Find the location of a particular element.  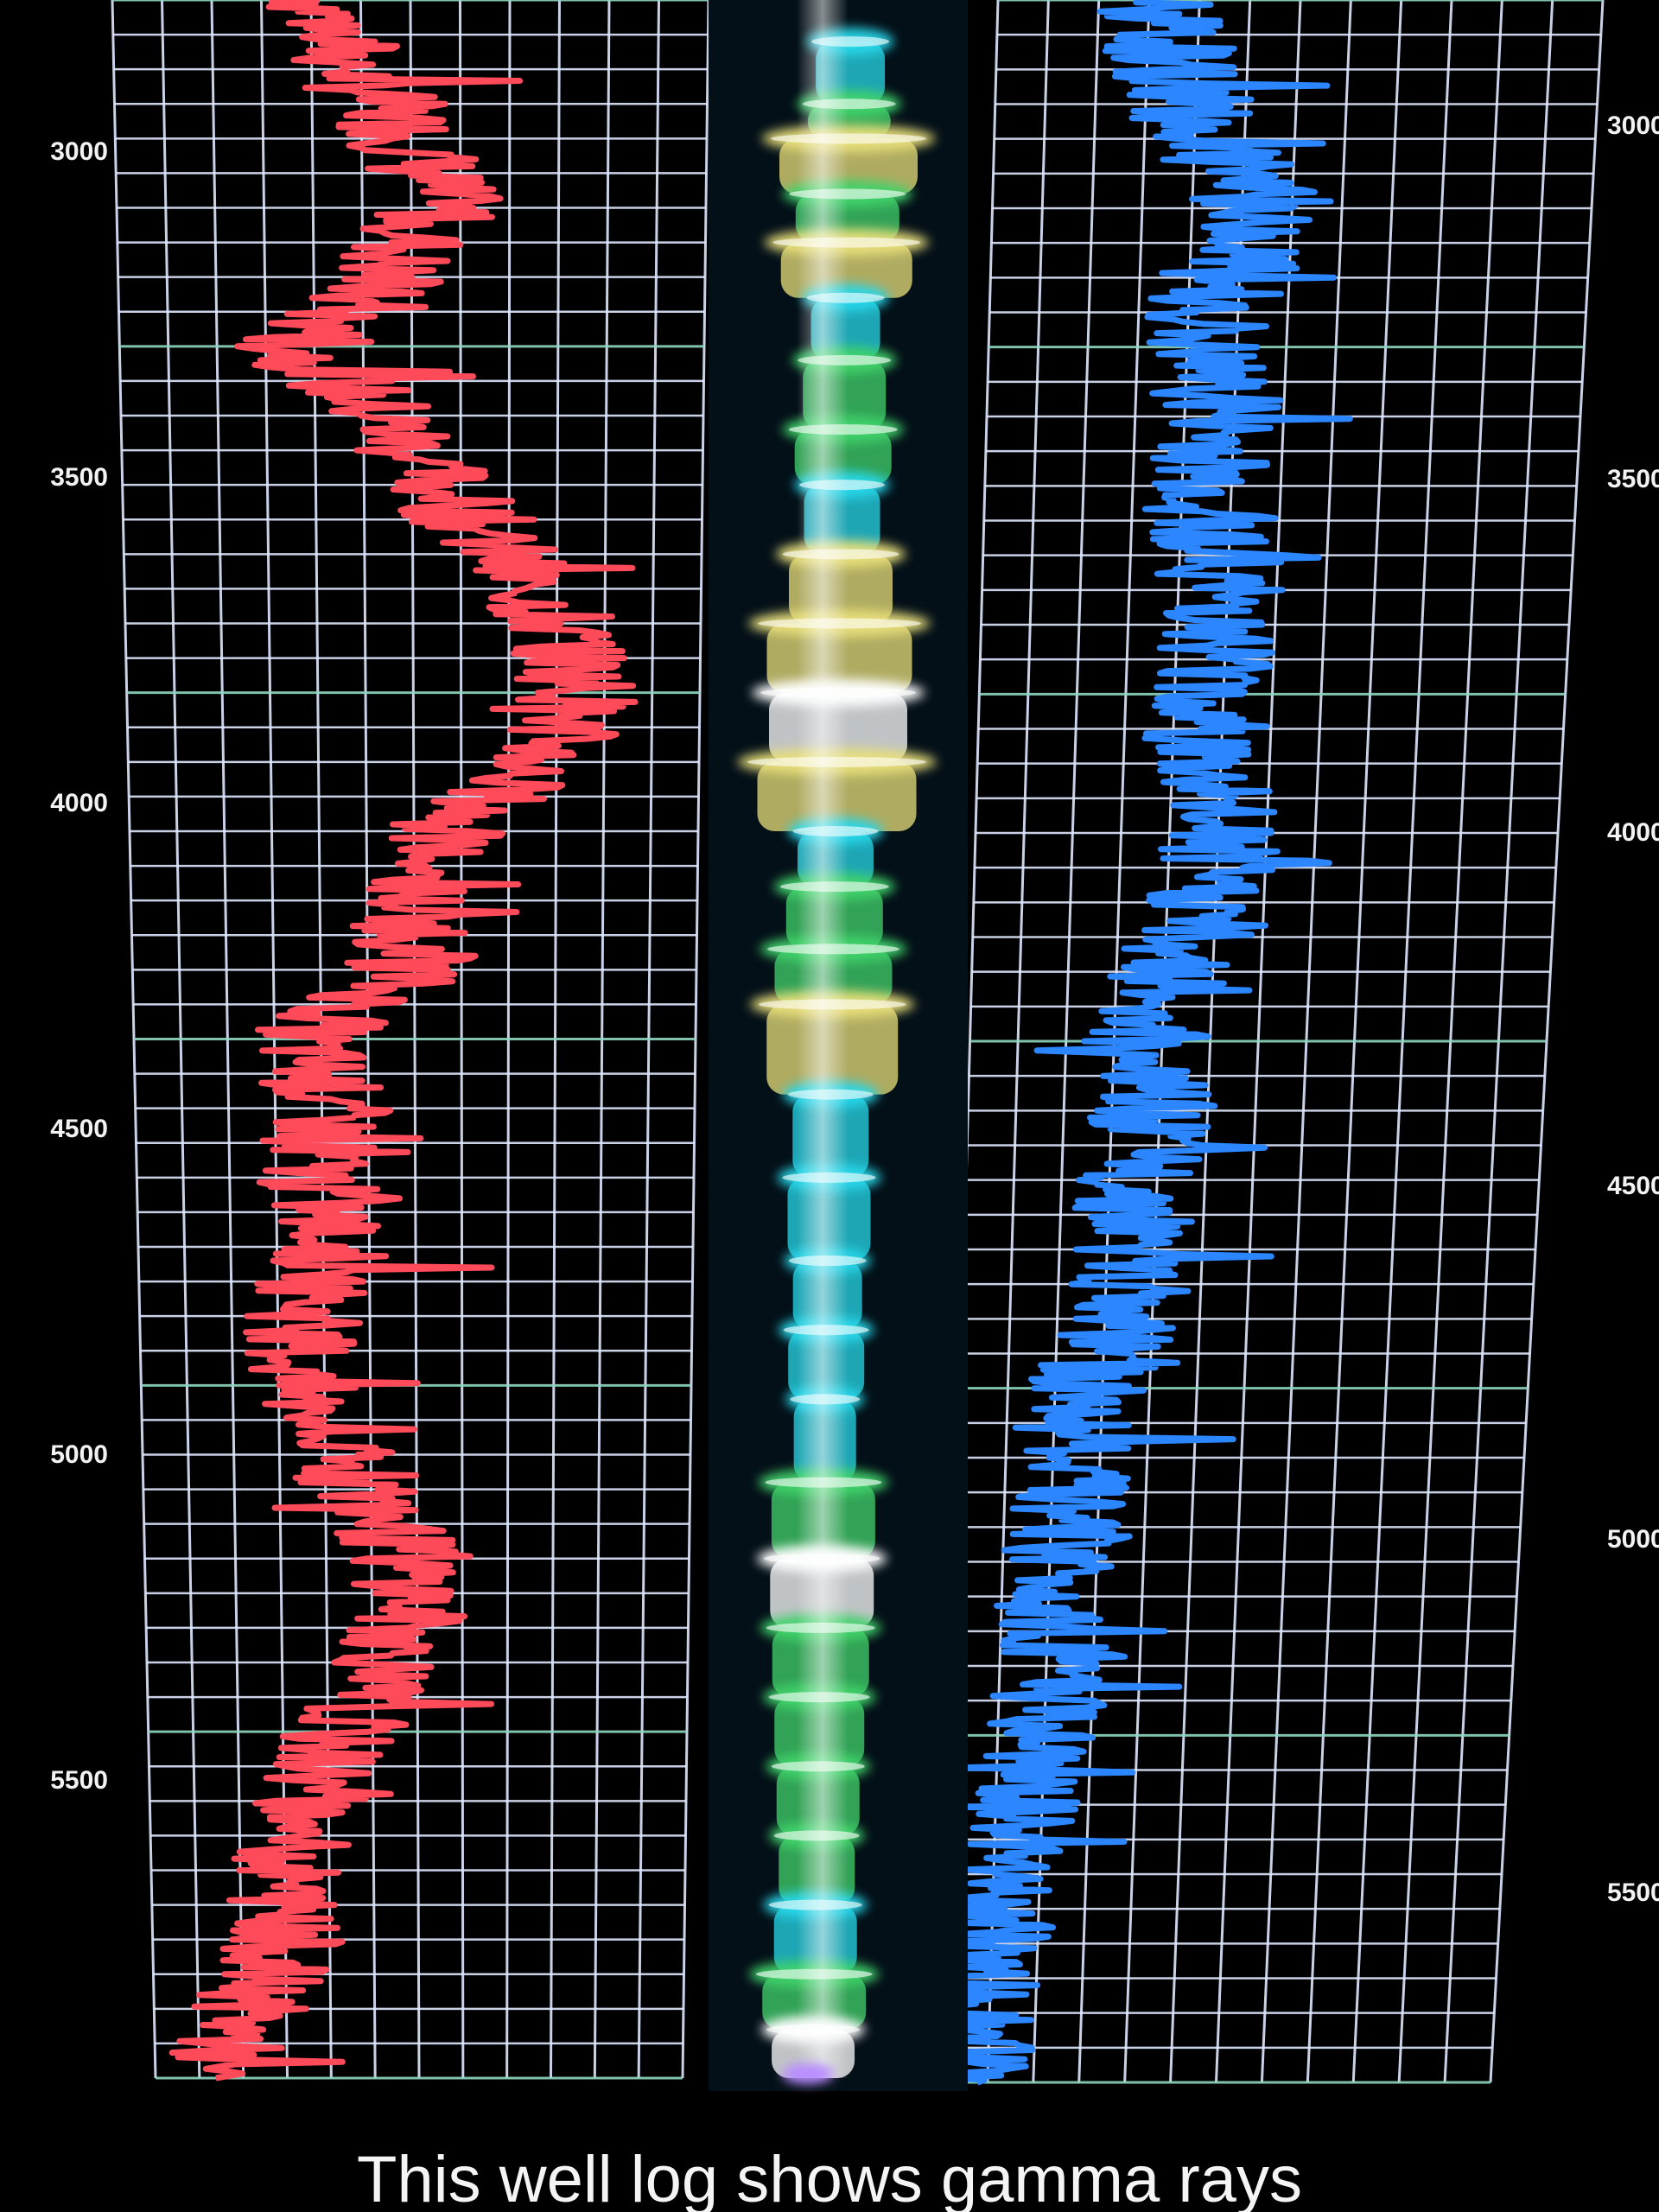

right-depth-label: 4000 is located at coordinates (1633, 832).